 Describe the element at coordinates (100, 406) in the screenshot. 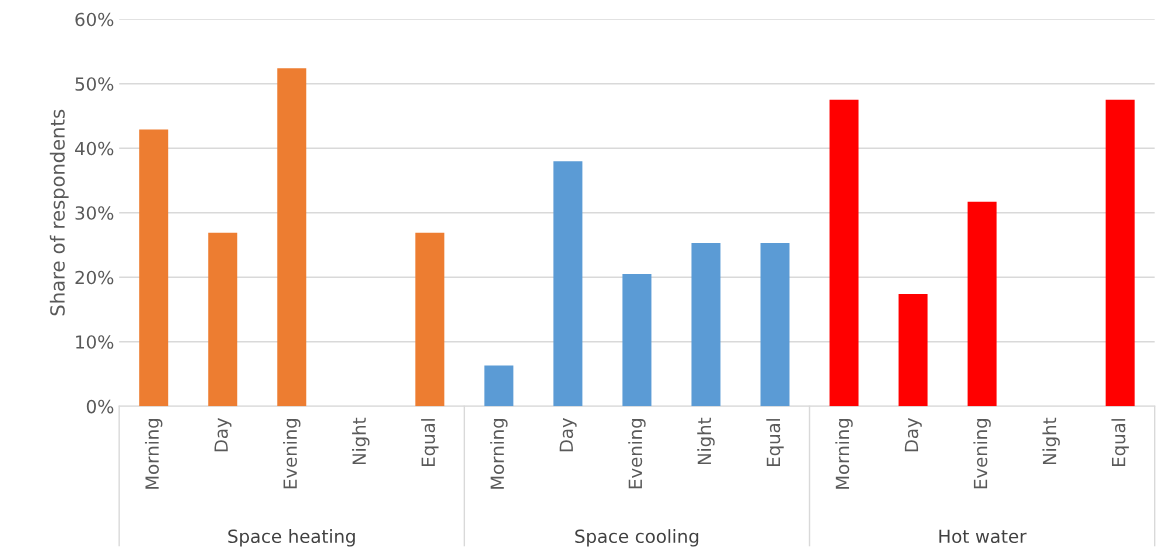

I see `y-tick-label: 0%` at that location.